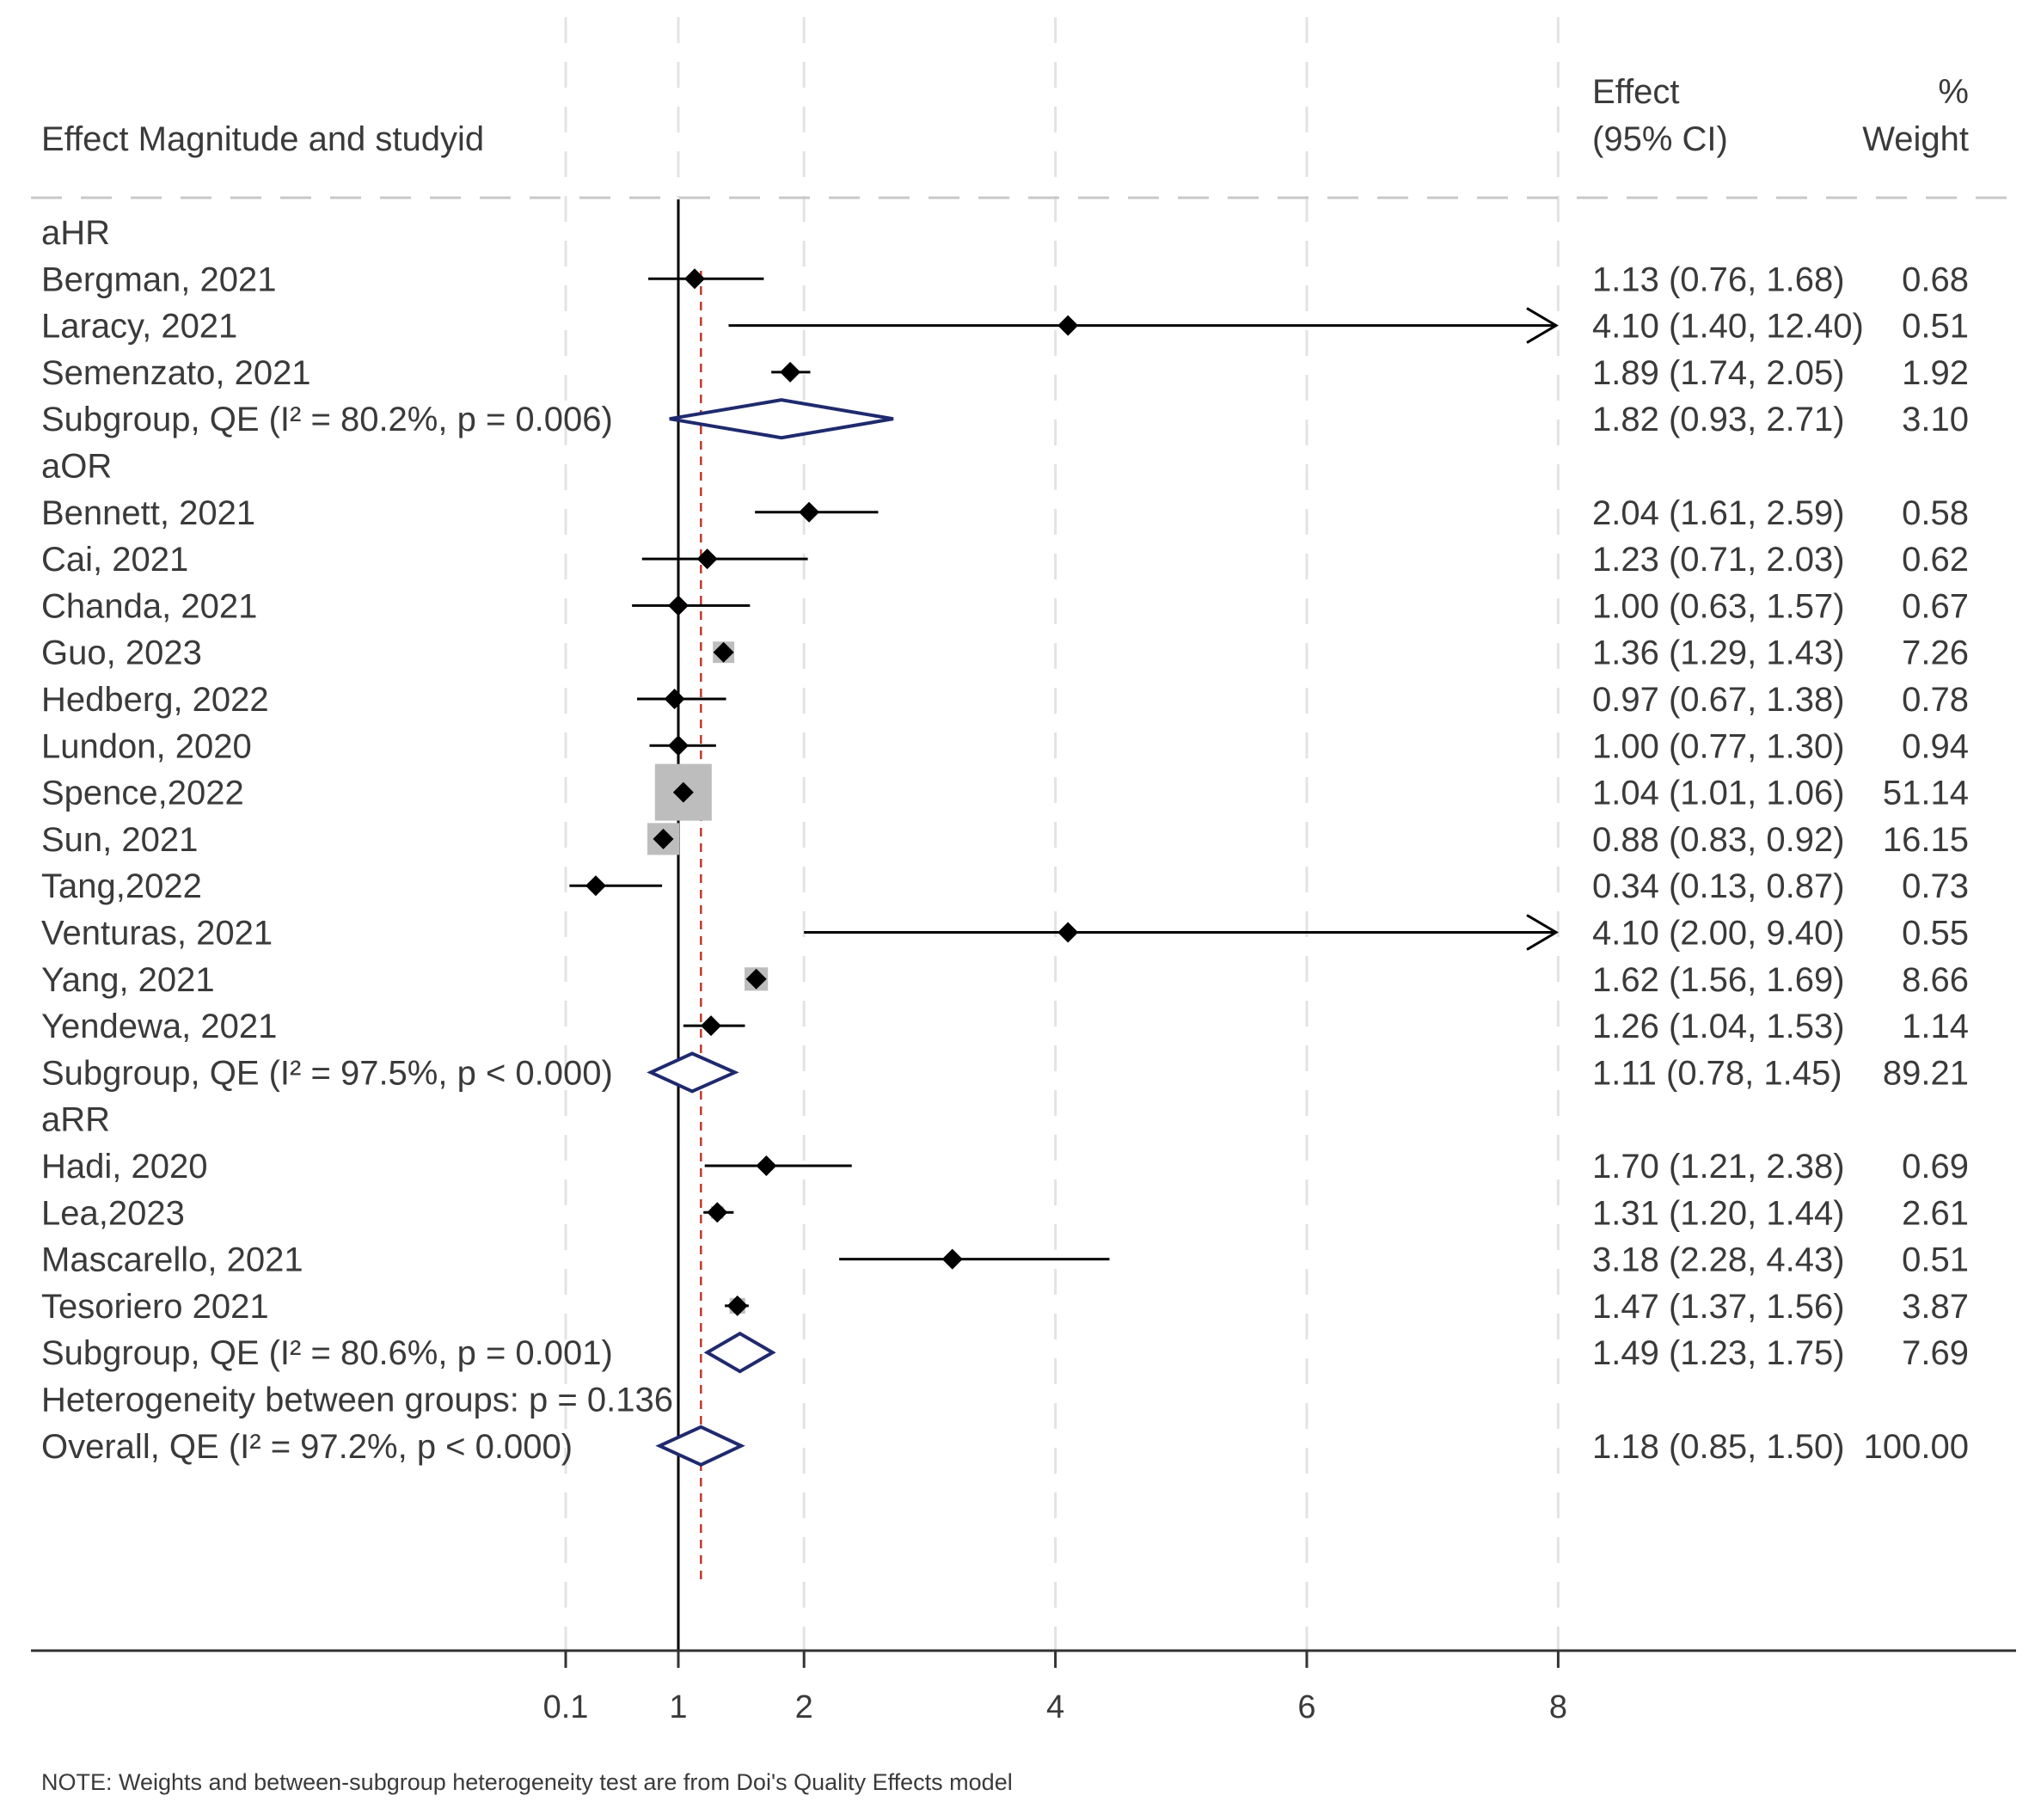  What do you see at coordinates (1717, 1073) in the screenshot?
I see `effect-ci-value: 1.11 (0.78, 1.45)` at bounding box center [1717, 1073].